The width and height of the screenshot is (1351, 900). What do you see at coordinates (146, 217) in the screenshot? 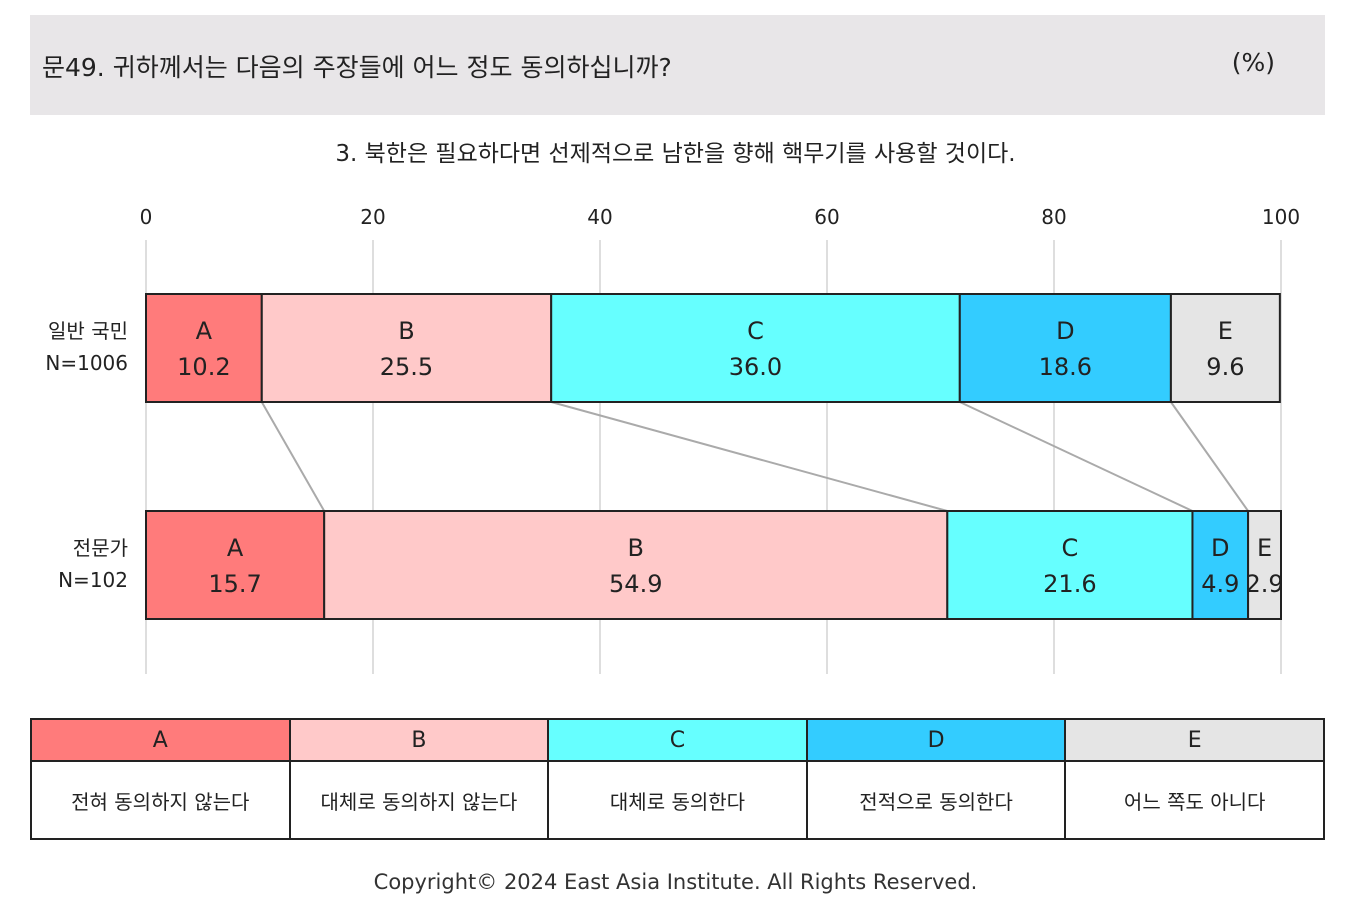
I see `x-tick-label-0: 0` at bounding box center [146, 217].